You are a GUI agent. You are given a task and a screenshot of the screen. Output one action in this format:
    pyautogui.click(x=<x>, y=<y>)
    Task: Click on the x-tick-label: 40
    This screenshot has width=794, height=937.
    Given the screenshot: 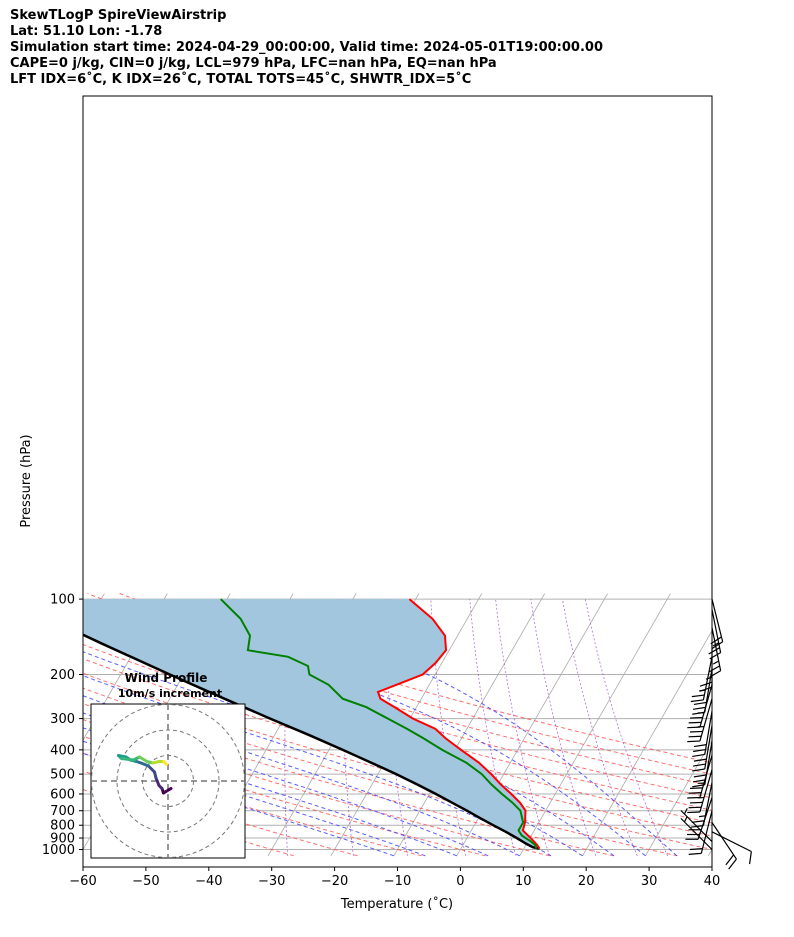 What is the action you would take?
    pyautogui.click(x=712, y=881)
    